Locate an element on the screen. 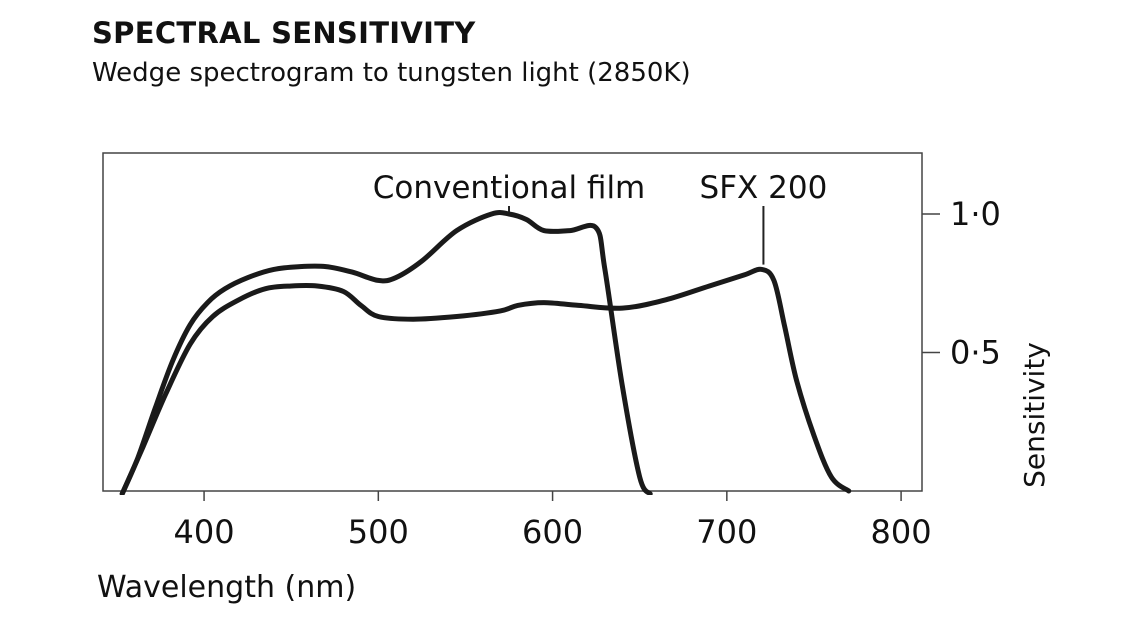  x-tick-label-400: 400 is located at coordinates (204, 532).